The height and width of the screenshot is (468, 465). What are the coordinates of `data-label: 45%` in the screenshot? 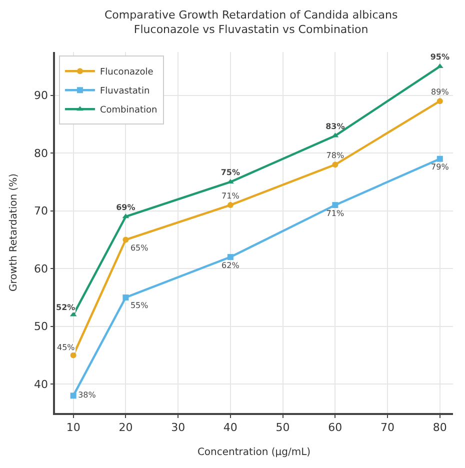 It's located at (66, 347).